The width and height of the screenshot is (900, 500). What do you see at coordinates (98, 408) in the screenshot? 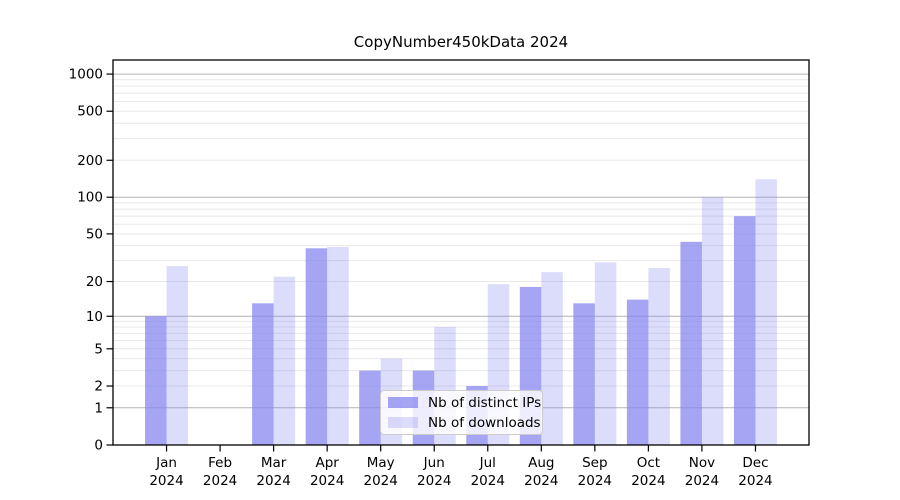
I see `y-tick-label: 1` at bounding box center [98, 408].